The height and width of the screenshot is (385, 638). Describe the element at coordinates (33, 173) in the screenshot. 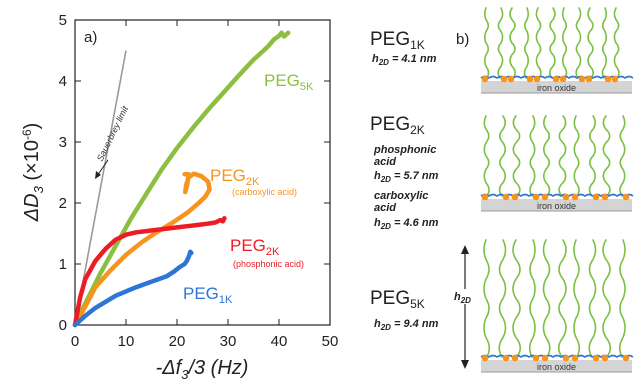

I see `y-axis-title: ΔD3 (×10-6)` at that location.